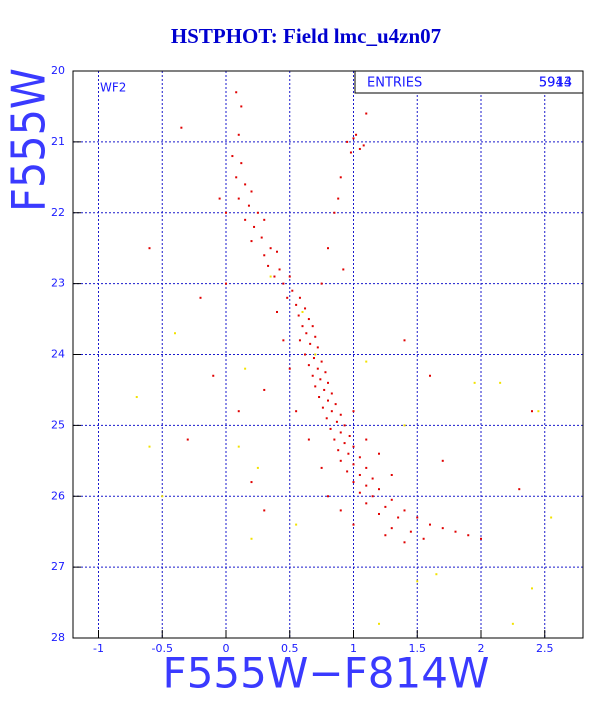 This screenshot has width=612, height=714. Describe the element at coordinates (353, 648) in the screenshot. I see `x-tick-label: 1` at that location.